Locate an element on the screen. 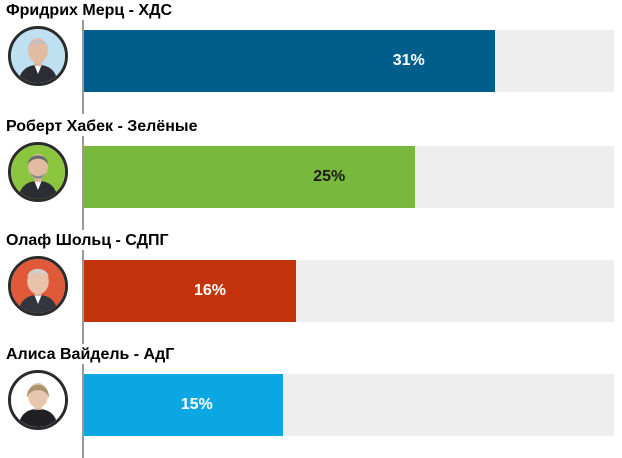 The image size is (622, 458). candidate-name: Олаф Шольц - СДПГ is located at coordinates (87, 240).